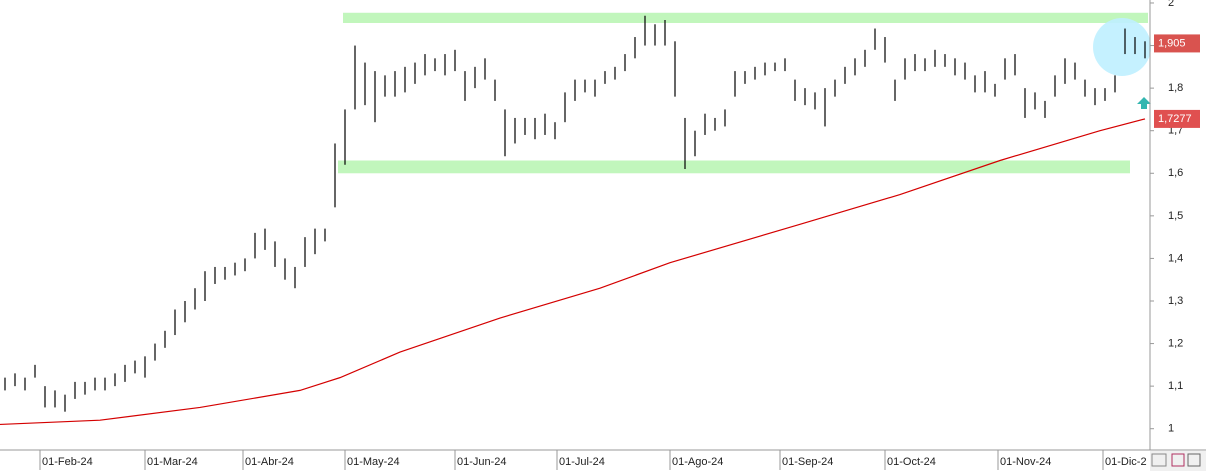 The image size is (1206, 471). I want to click on x-tick-label: 01-Abr-24, so click(269, 462).